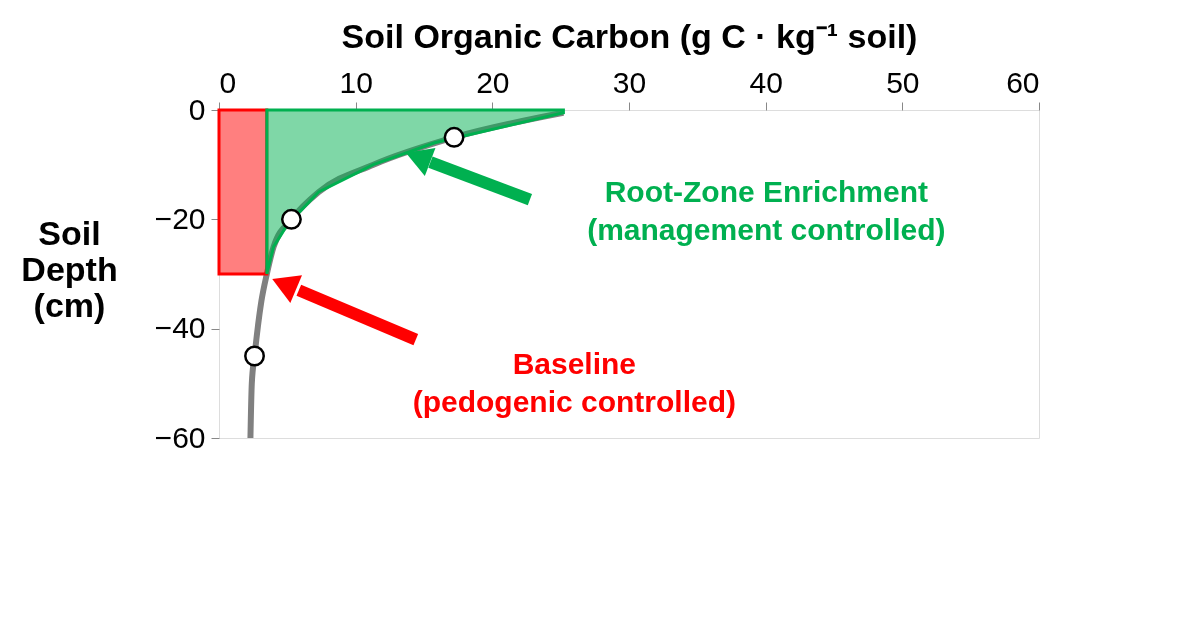 This screenshot has height=625, width=1200. I want to click on y-tick-label: −20, so click(180, 218).